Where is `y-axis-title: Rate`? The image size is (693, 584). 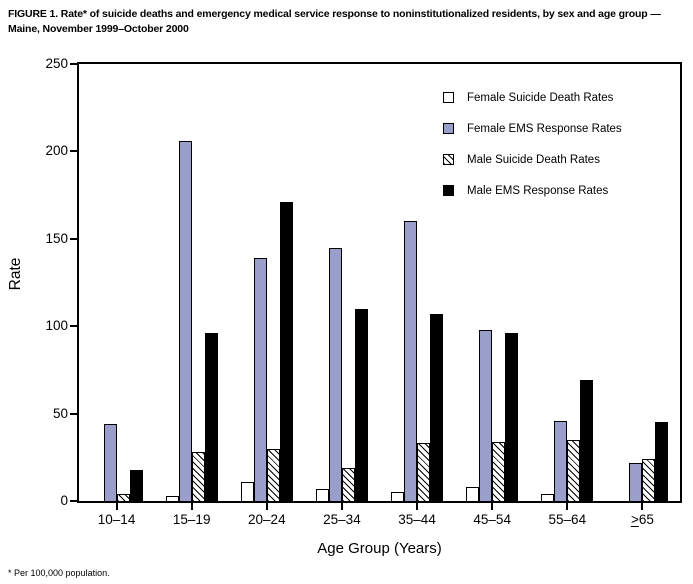 y-axis-title: Rate is located at coordinates (15, 274).